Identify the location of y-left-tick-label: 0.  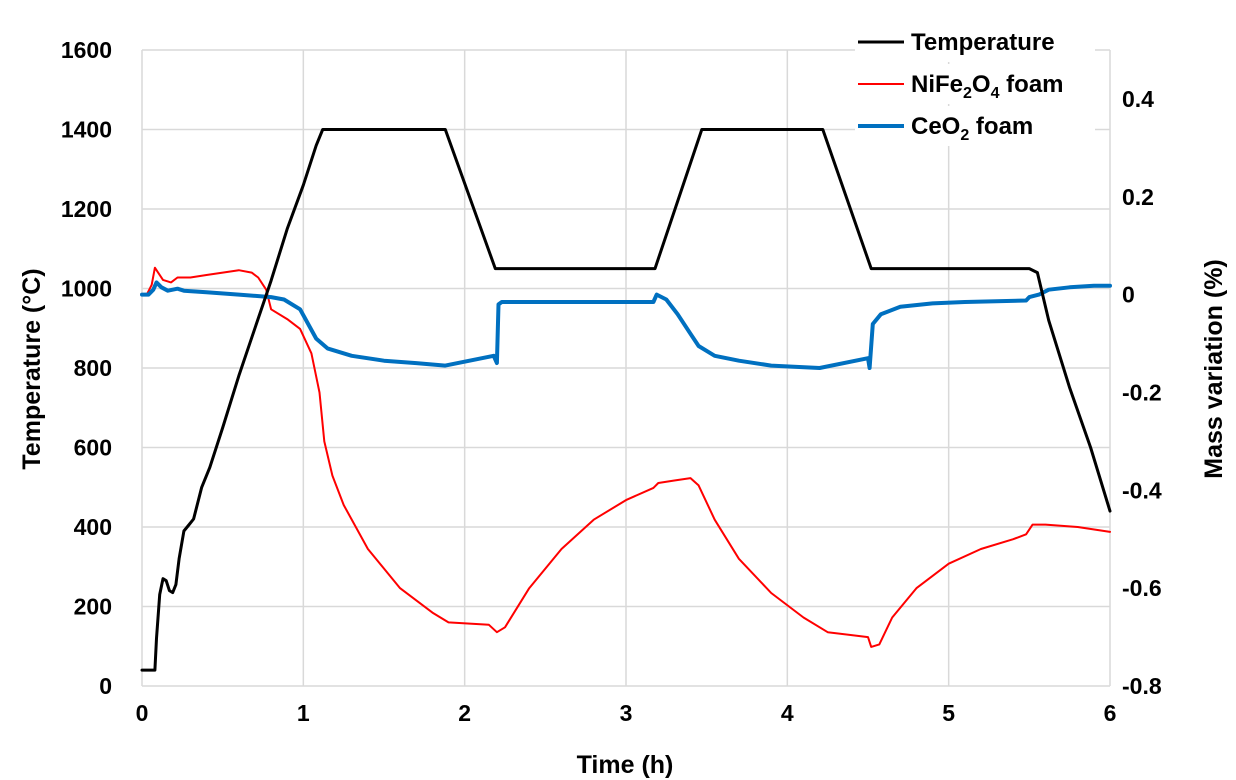
(105, 686).